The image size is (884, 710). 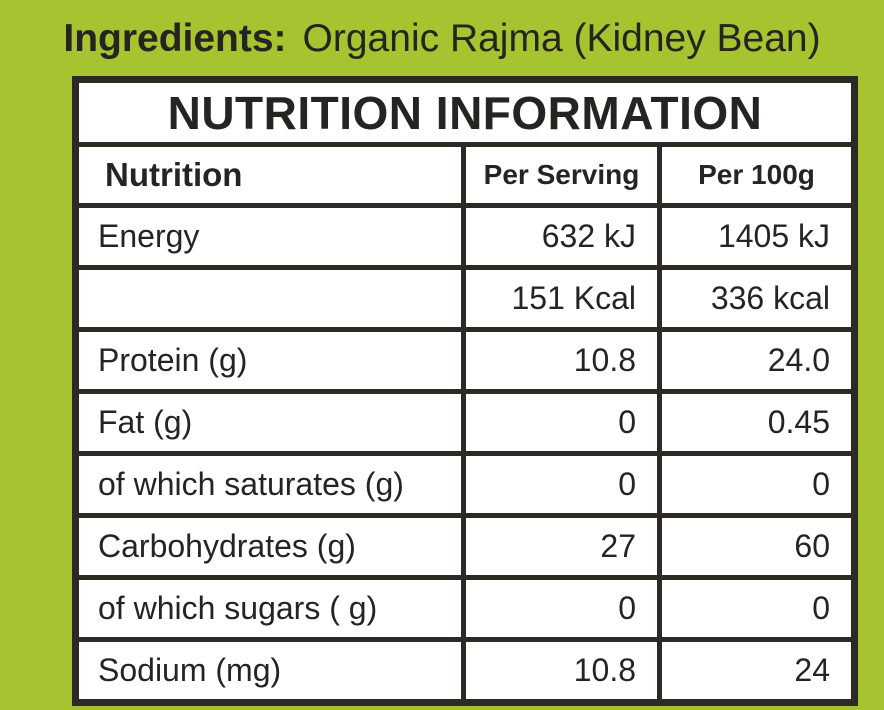 I want to click on row-per-serving-value: 27, so click(x=561, y=546).